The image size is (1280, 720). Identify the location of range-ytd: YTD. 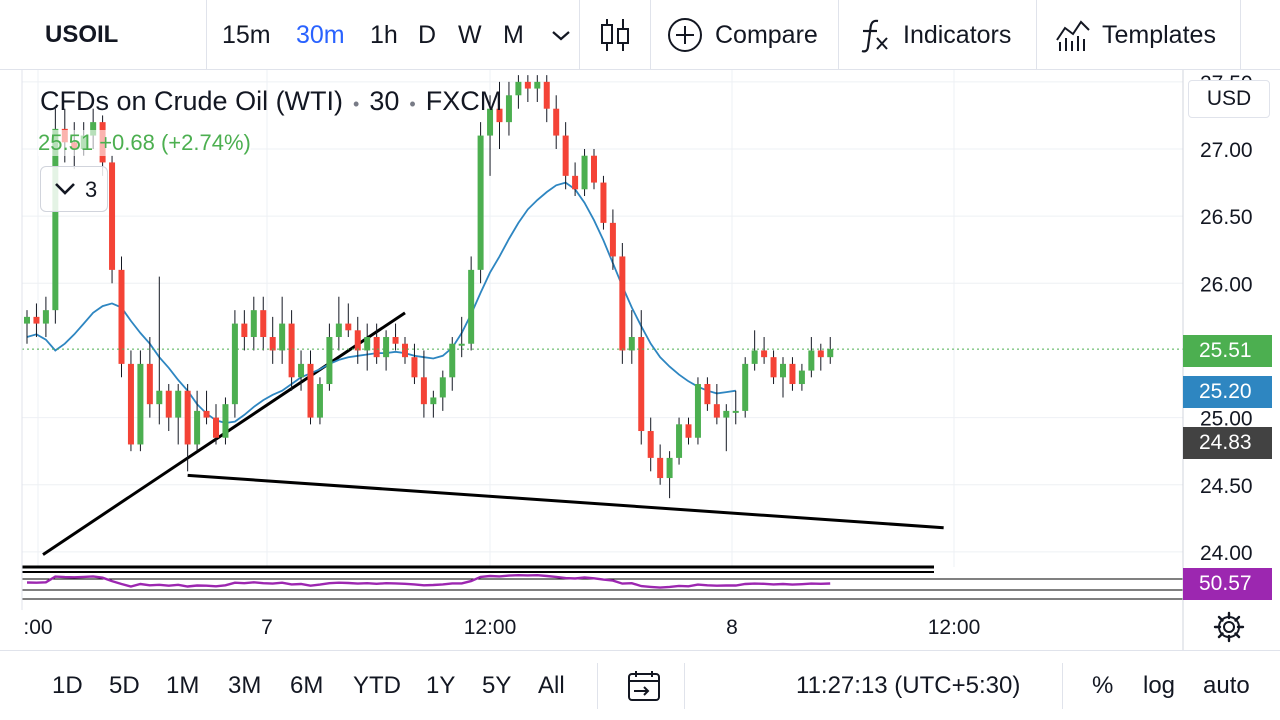
(377, 685).